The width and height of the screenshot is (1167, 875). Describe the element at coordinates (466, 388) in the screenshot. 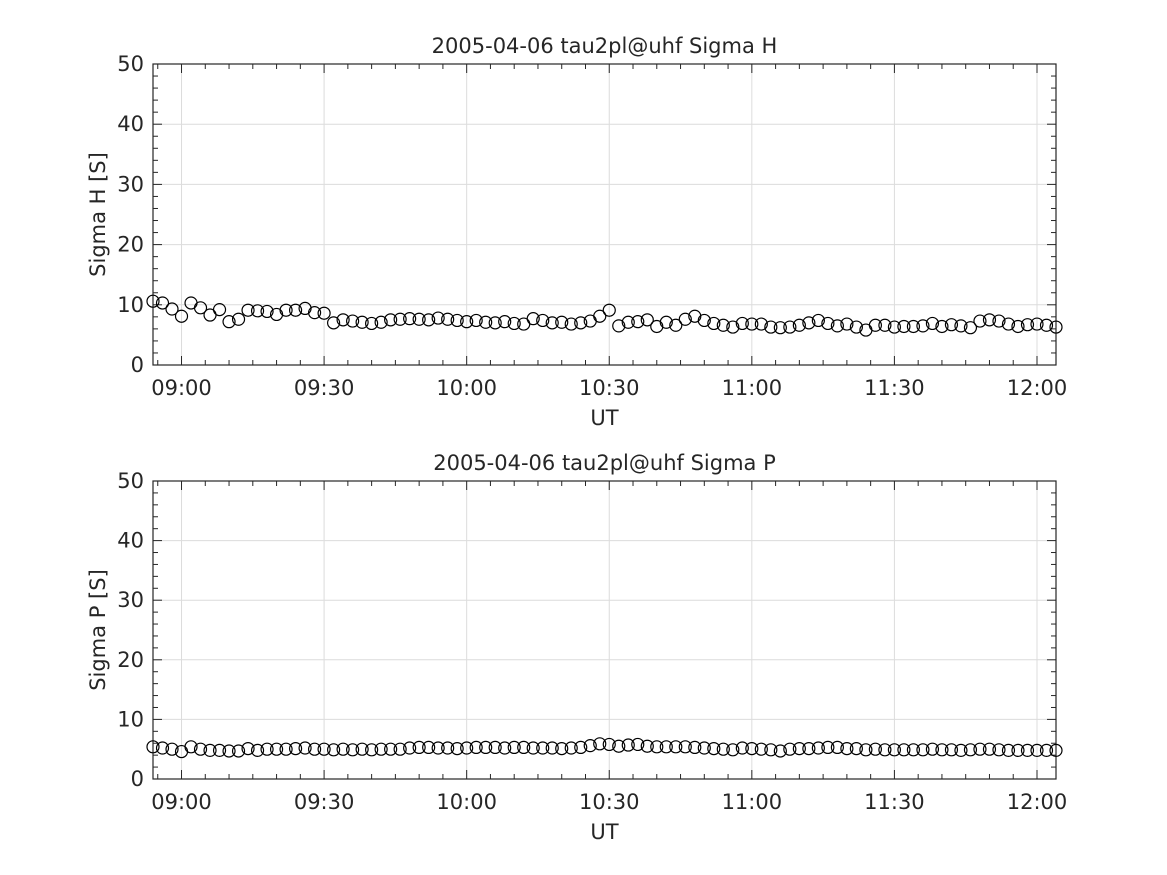

I see `x-tick-label: 10:00` at that location.